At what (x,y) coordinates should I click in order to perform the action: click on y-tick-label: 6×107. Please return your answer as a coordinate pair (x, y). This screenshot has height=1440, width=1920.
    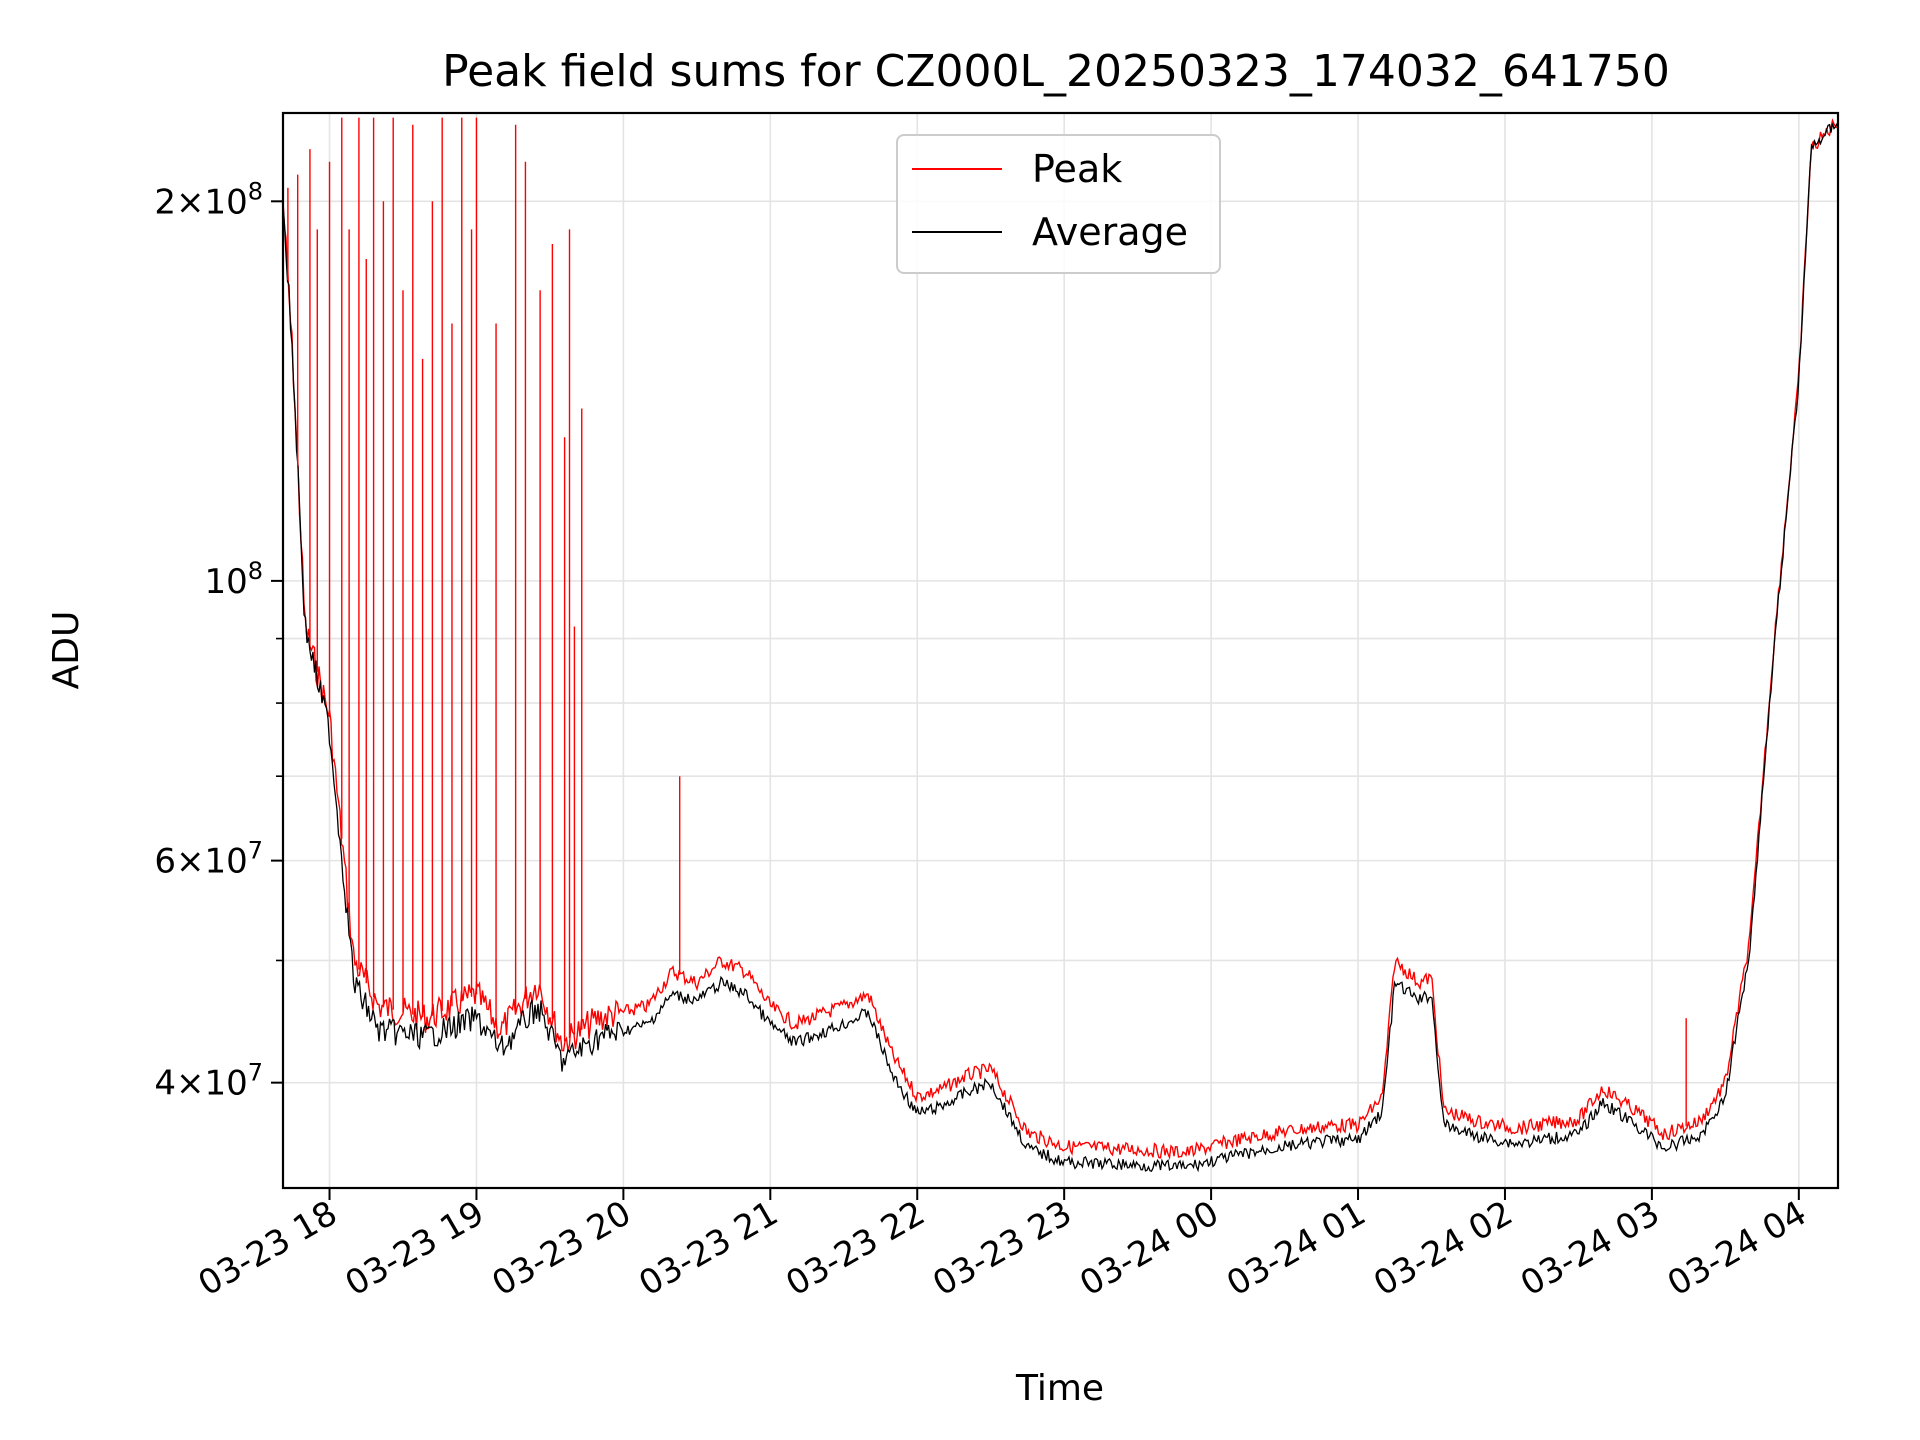
    Looking at the image, I should click on (208, 859).